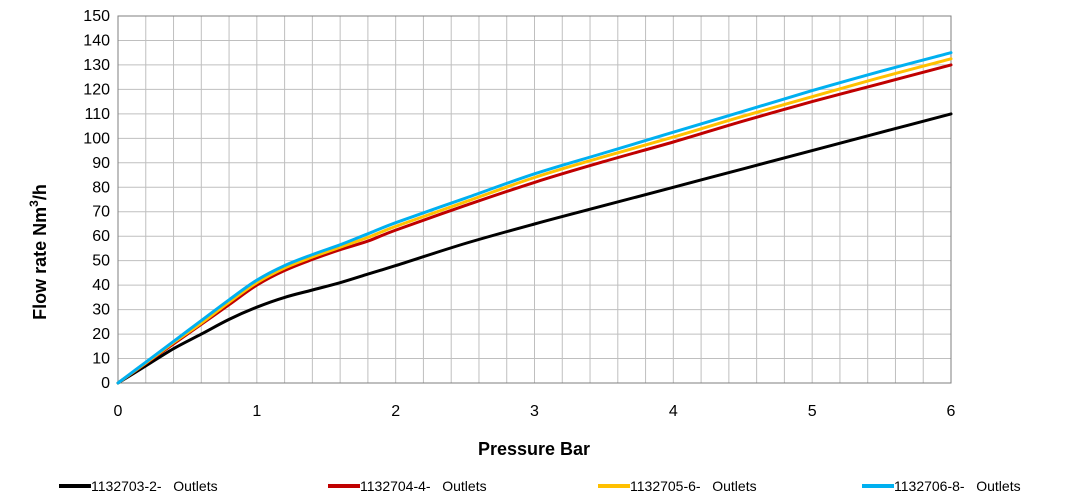 Image resolution: width=1084 pixels, height=503 pixels. What do you see at coordinates (534, 449) in the screenshot?
I see `x-axis-title: Pressure Bar` at bounding box center [534, 449].